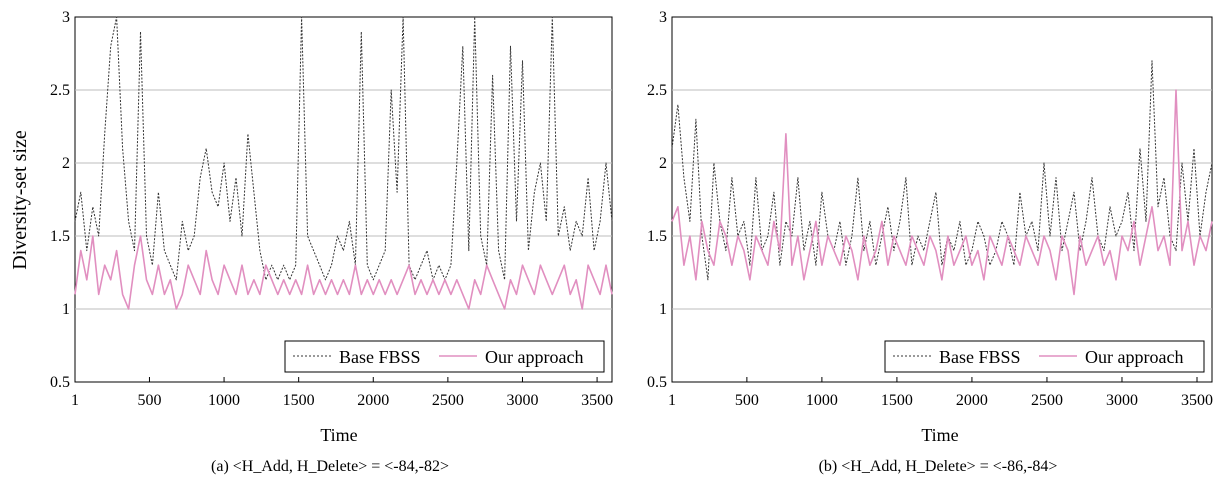 The image size is (1220, 483). Describe the element at coordinates (330, 466) in the screenshot. I see `panel-caption: (a) <H_Add, H_Delete> = <-84,-82>` at that location.